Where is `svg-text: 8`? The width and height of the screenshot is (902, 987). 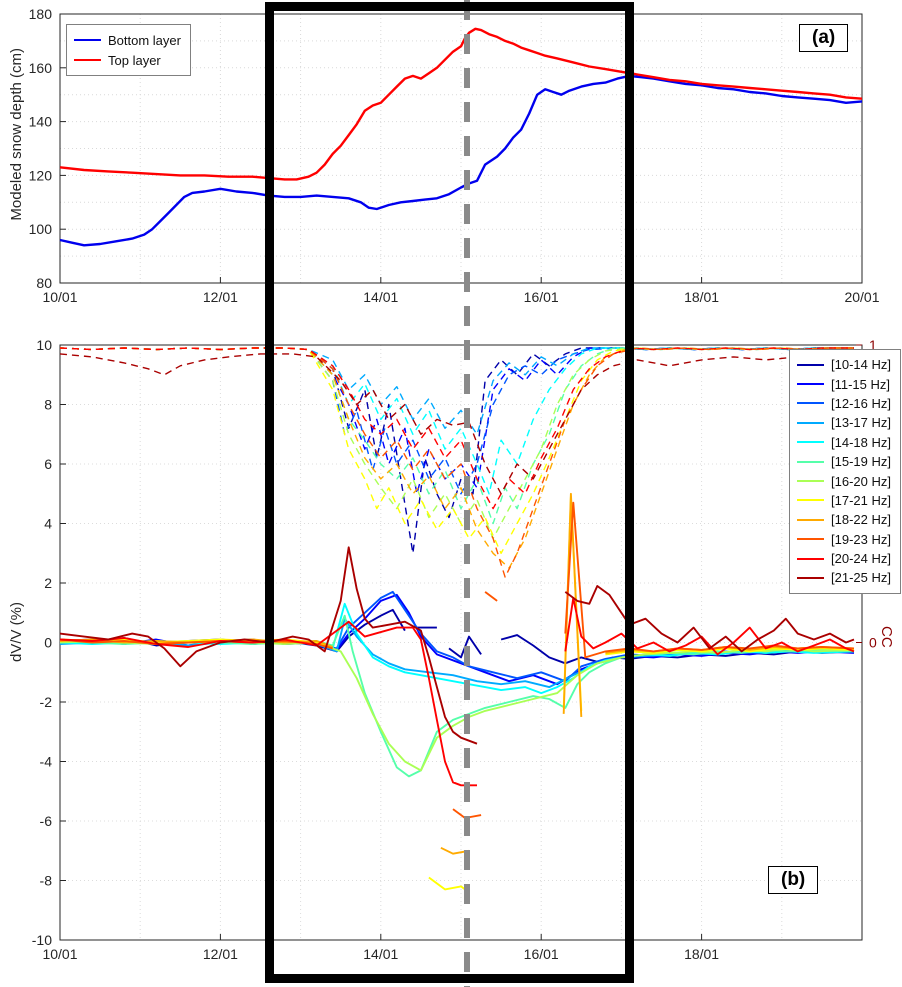 svg-text: 8 is located at coordinates (48, 405).